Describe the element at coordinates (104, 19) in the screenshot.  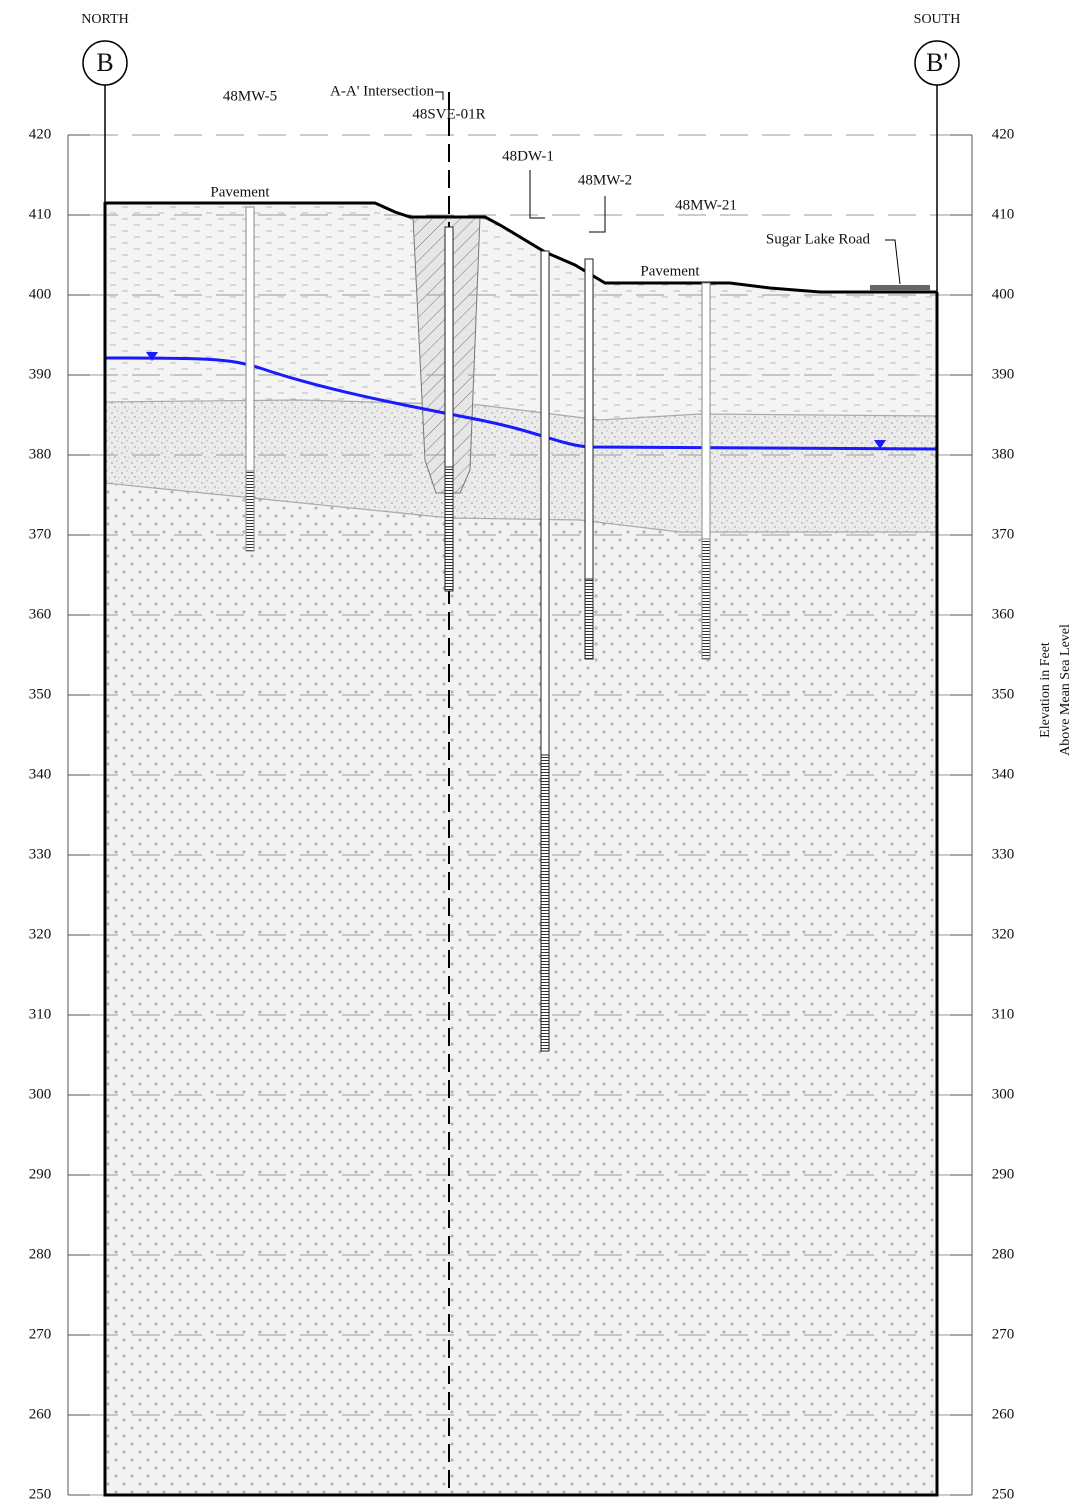
I see `direction: NORTH` at that location.